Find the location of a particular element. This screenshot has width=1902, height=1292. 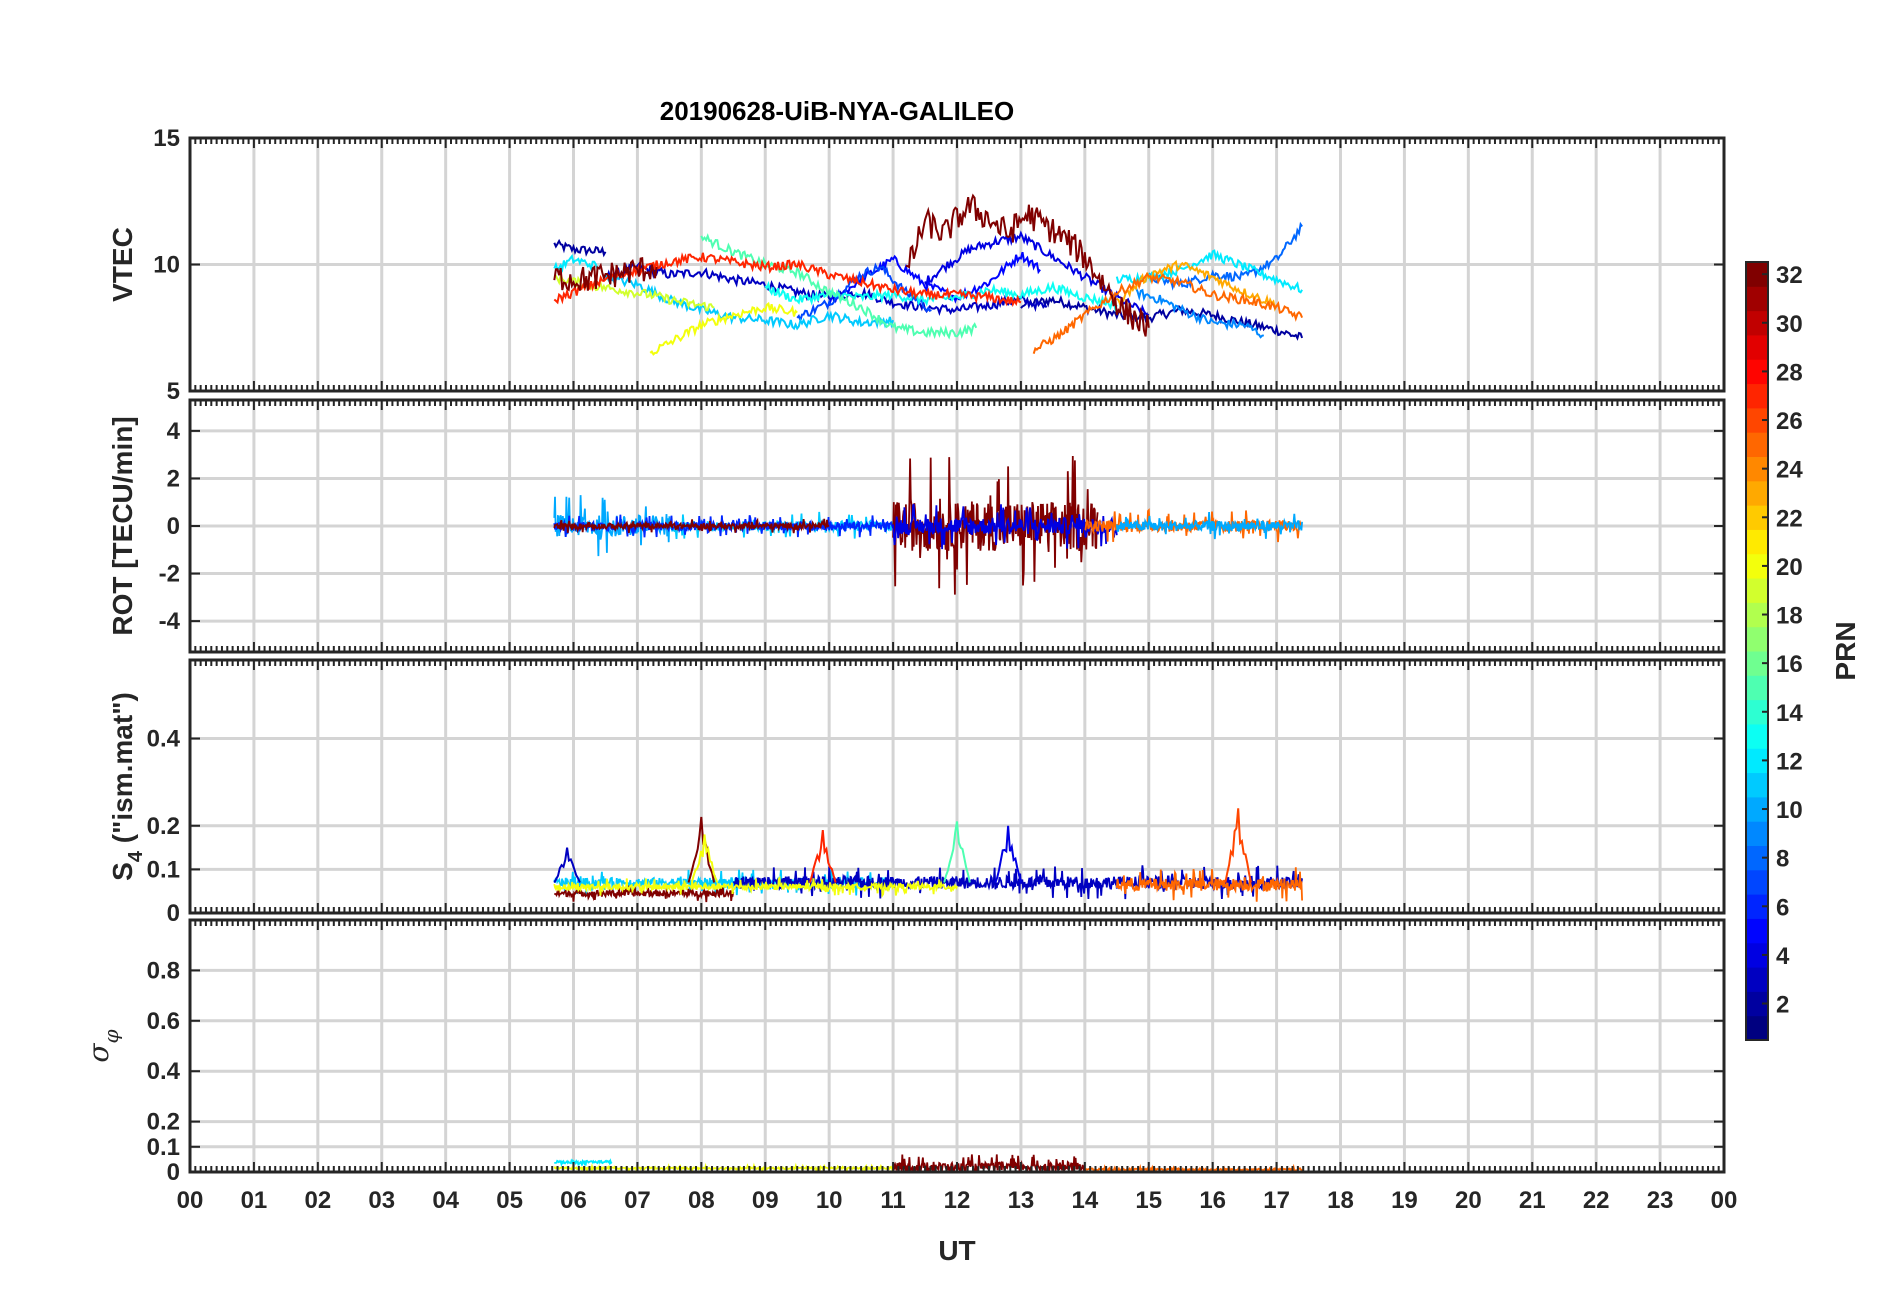

x-tick-label: 09 is located at coordinates (765, 1200).